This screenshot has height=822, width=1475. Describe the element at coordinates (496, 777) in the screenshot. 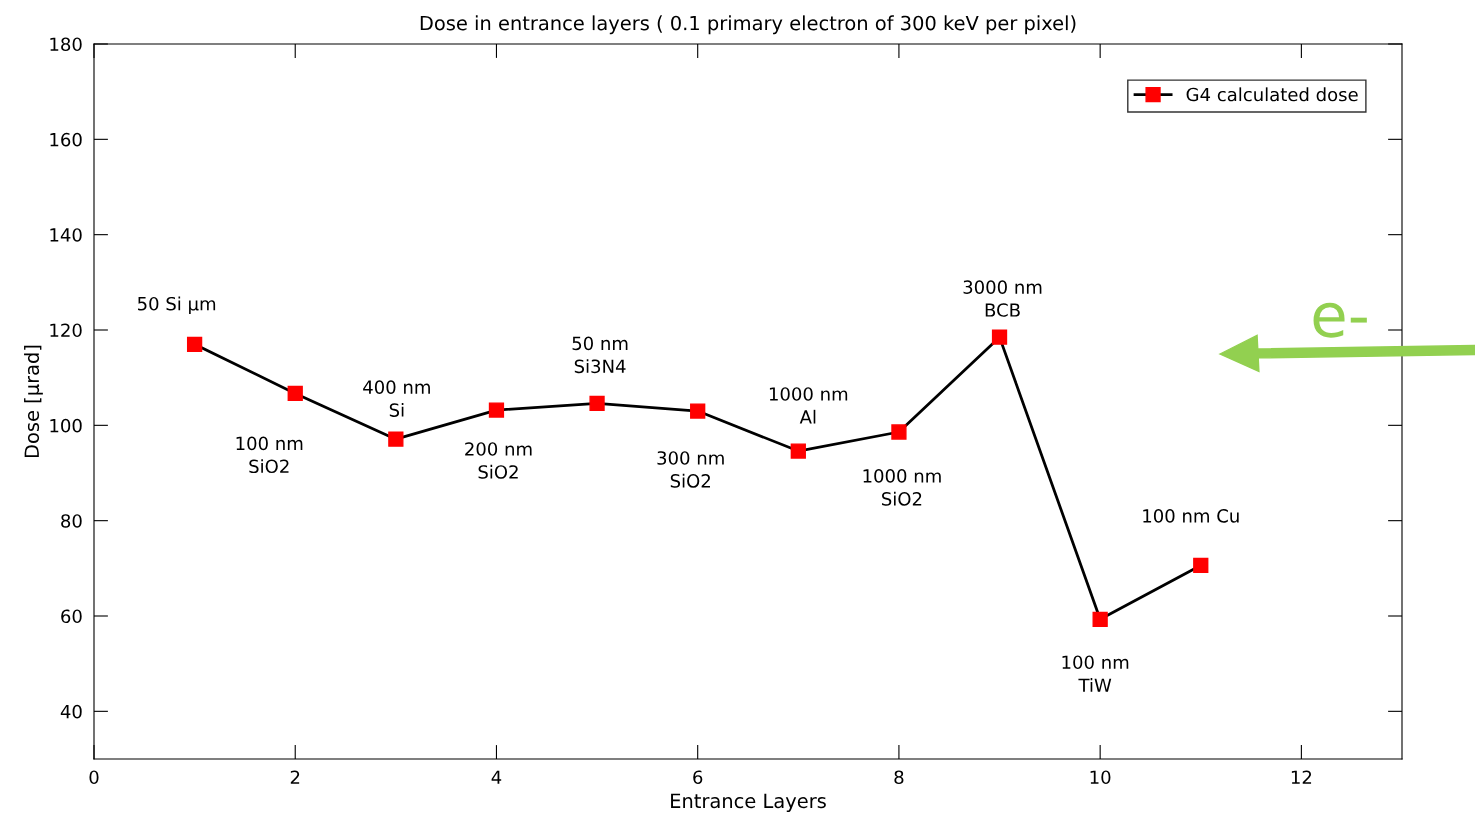

I see `x-tick-label: 4` at that location.